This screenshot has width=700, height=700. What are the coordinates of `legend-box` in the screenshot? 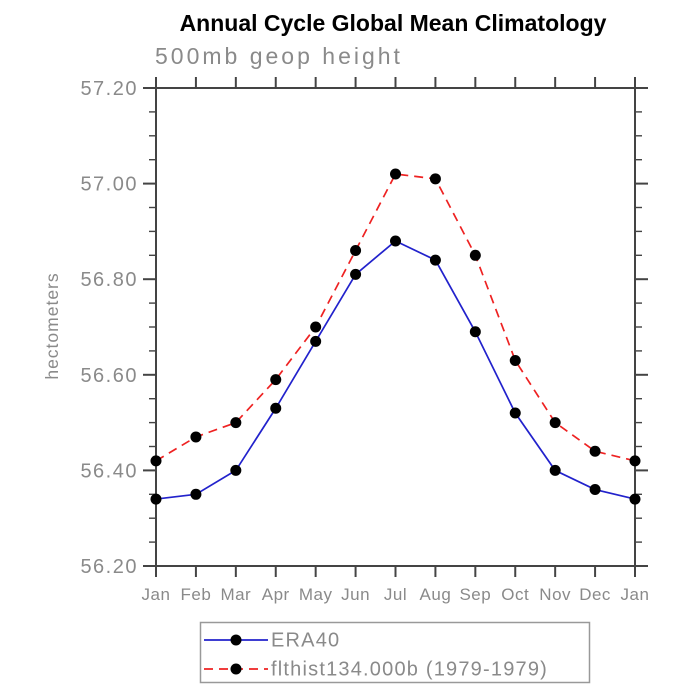 It's located at (395, 652).